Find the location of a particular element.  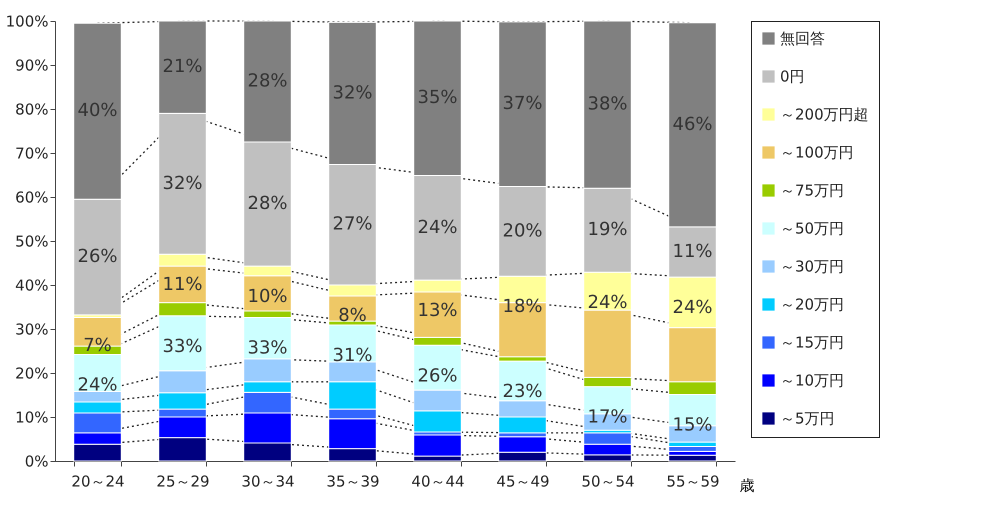

annotation: 8% is located at coordinates (352, 315).